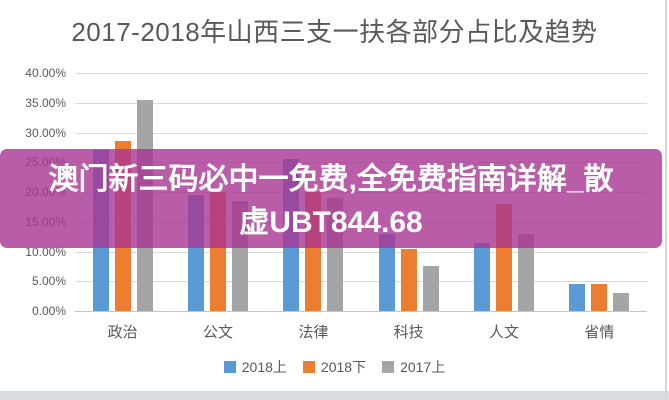 The height and width of the screenshot is (400, 669). What do you see at coordinates (45, 102) in the screenshot?
I see `y-axis-tick-label: 35.00%` at bounding box center [45, 102].